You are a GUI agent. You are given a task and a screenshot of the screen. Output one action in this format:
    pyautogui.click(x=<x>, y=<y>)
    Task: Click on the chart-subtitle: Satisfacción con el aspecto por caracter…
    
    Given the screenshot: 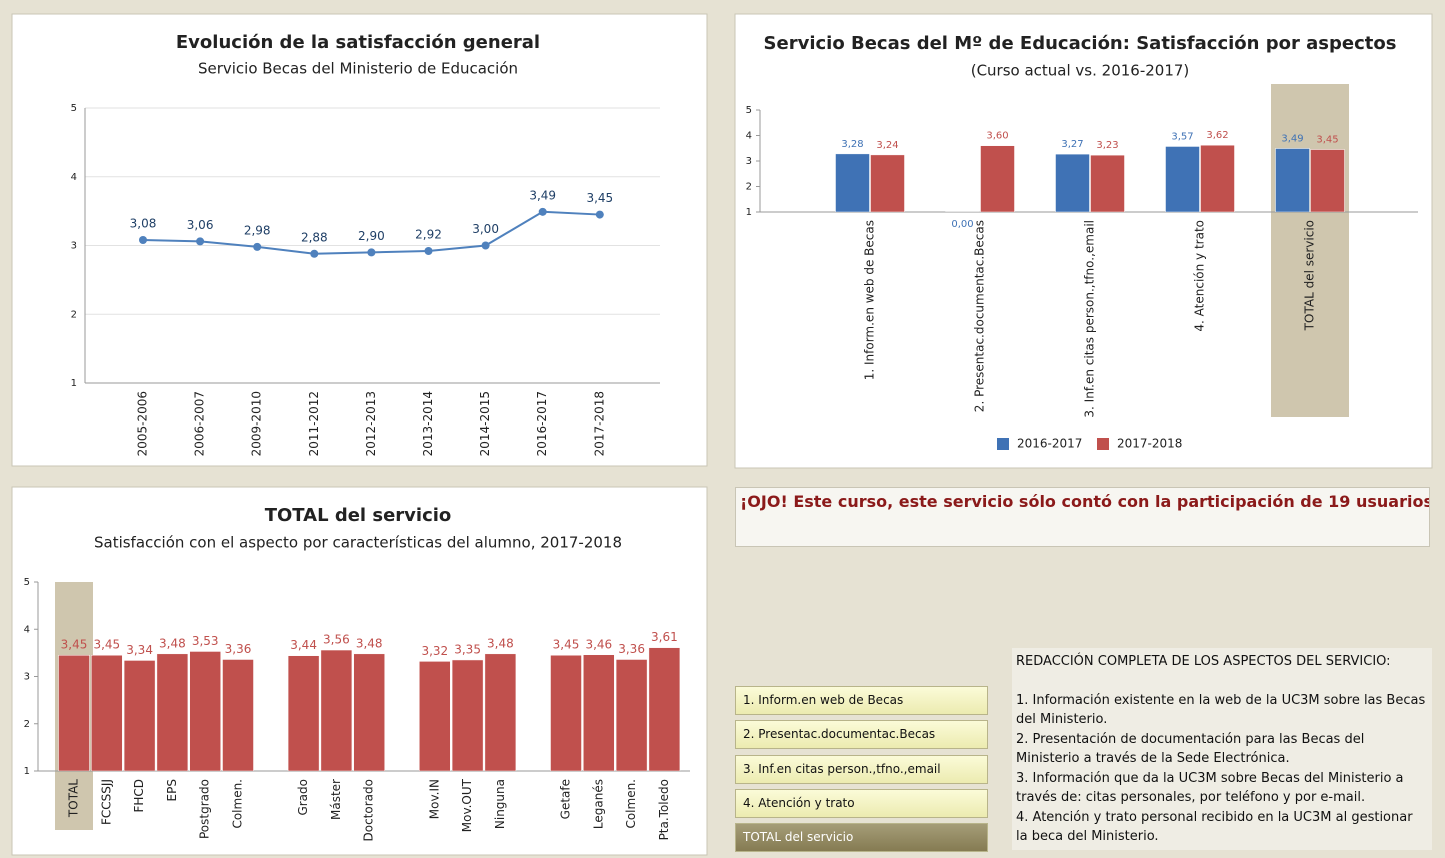 What is the action you would take?
    pyautogui.click(x=358, y=543)
    